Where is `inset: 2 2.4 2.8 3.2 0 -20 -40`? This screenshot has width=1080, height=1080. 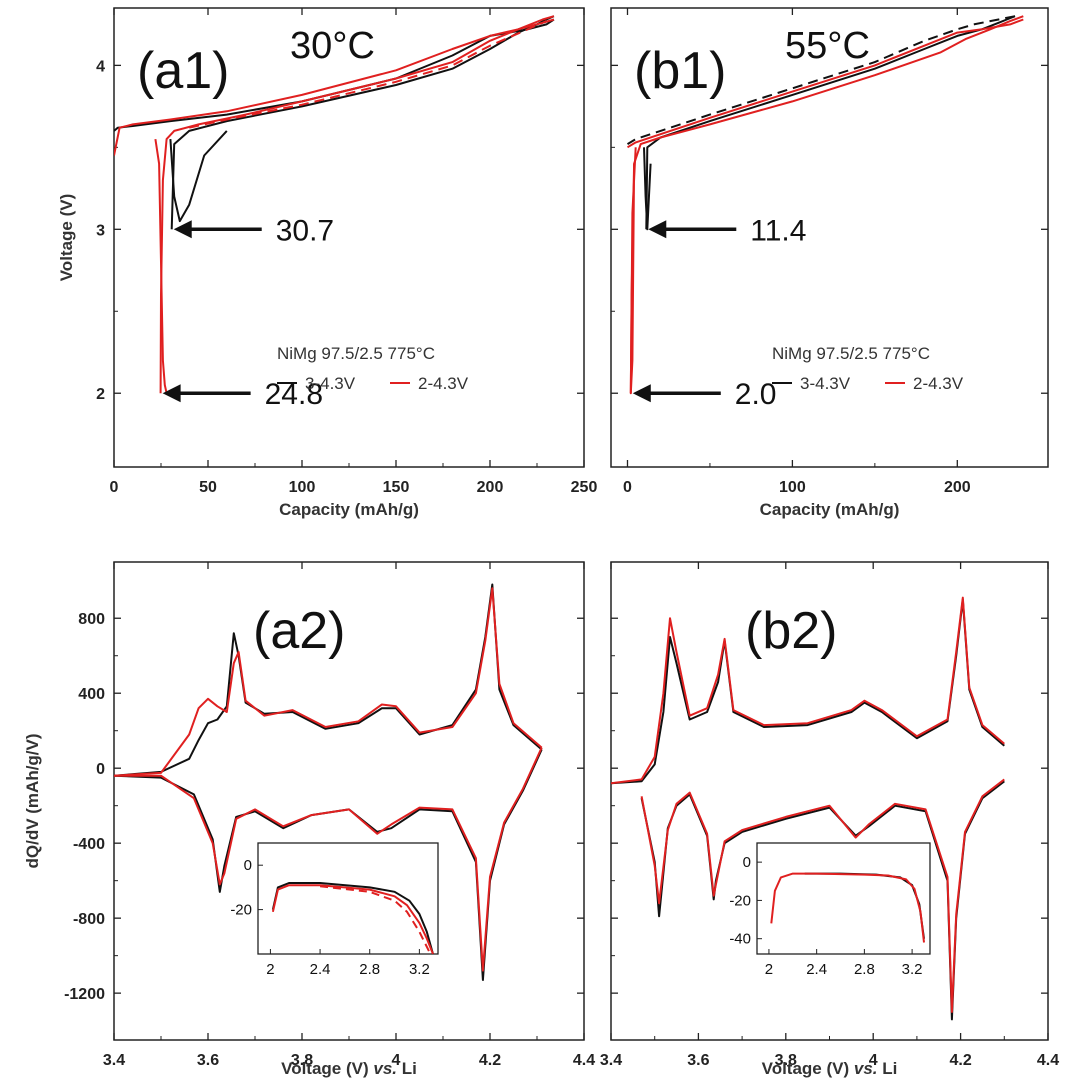 inset: 2 2.4 2.8 3.2 0 -20 -40 is located at coordinates (830, 910).